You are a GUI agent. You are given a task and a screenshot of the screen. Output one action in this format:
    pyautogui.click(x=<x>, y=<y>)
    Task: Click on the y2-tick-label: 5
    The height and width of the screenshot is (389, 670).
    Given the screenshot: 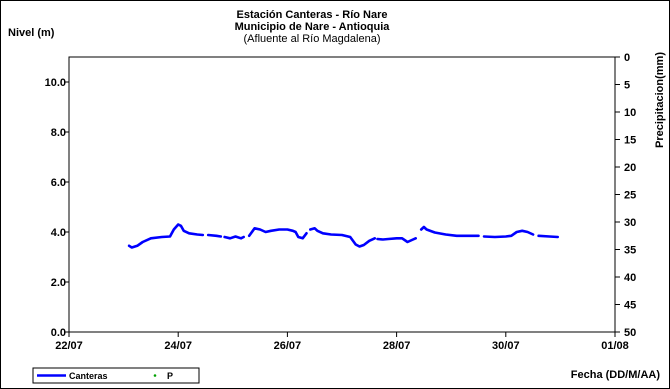 What is the action you would take?
    pyautogui.click(x=627, y=86)
    